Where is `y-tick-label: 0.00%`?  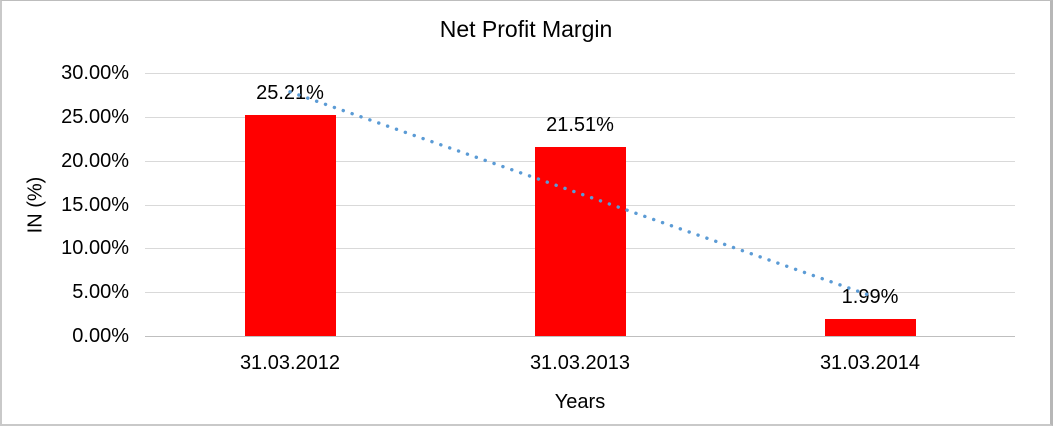
y-tick-label: 0.00% is located at coordinates (100, 336).